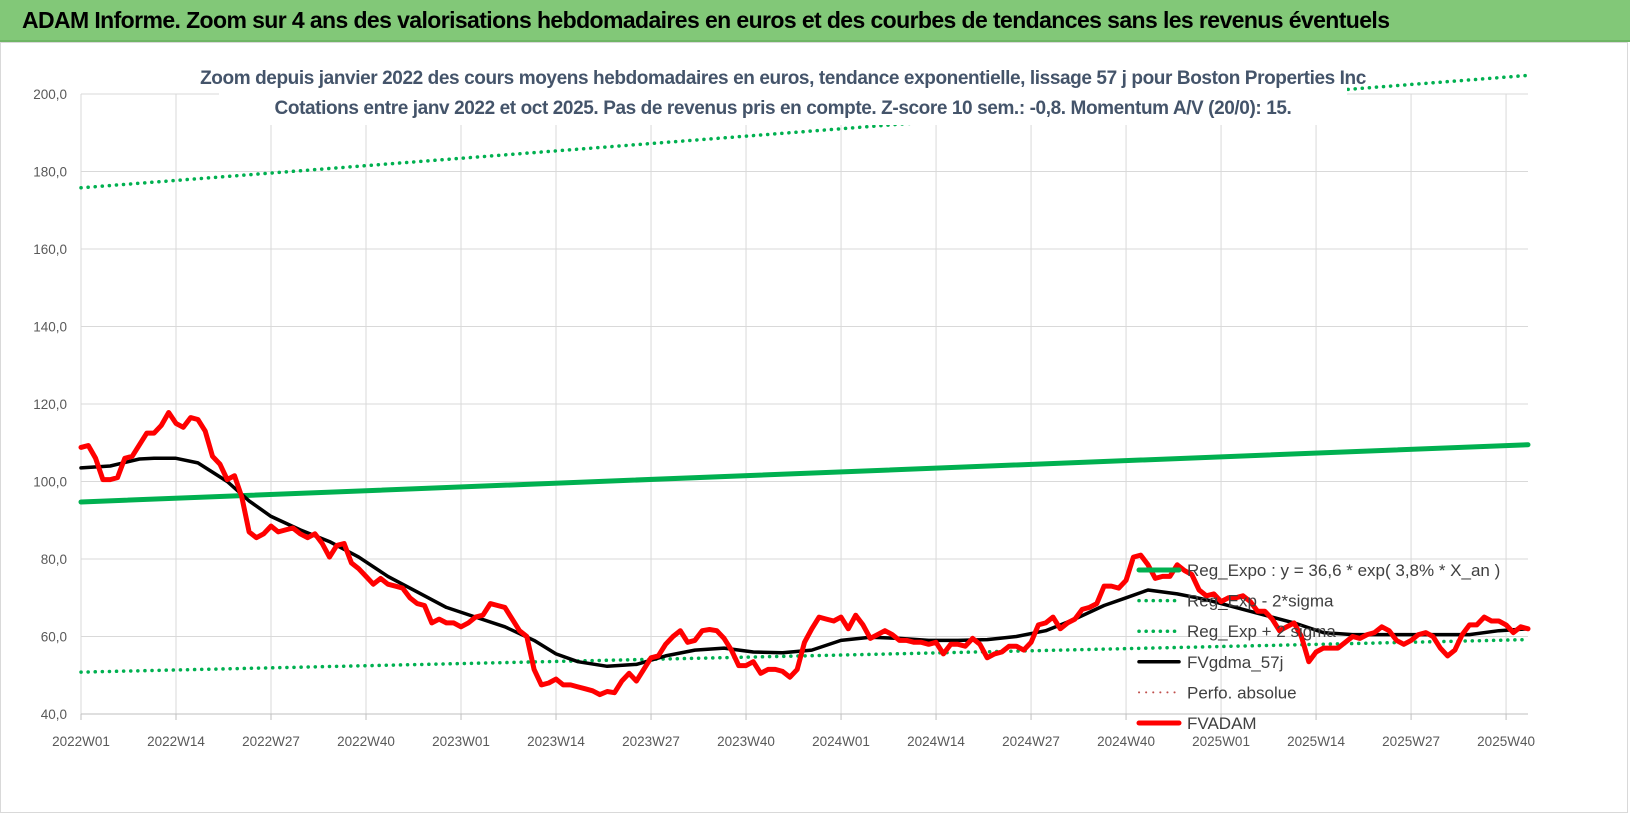 The width and height of the screenshot is (1630, 815). I want to click on y-tick-label: 200,0, so click(50, 94).